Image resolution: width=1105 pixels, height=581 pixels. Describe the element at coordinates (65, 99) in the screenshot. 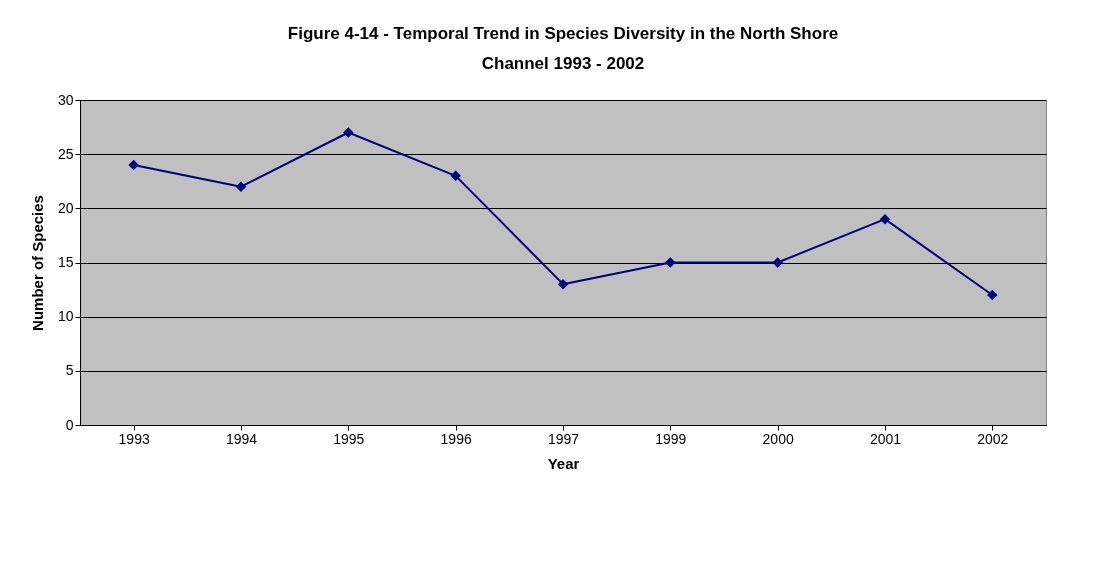

I see `y-tick-label: 30` at that location.